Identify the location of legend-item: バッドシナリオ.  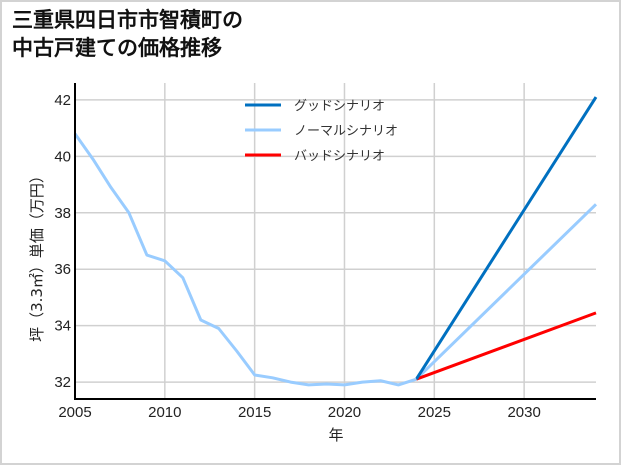
(315, 156).